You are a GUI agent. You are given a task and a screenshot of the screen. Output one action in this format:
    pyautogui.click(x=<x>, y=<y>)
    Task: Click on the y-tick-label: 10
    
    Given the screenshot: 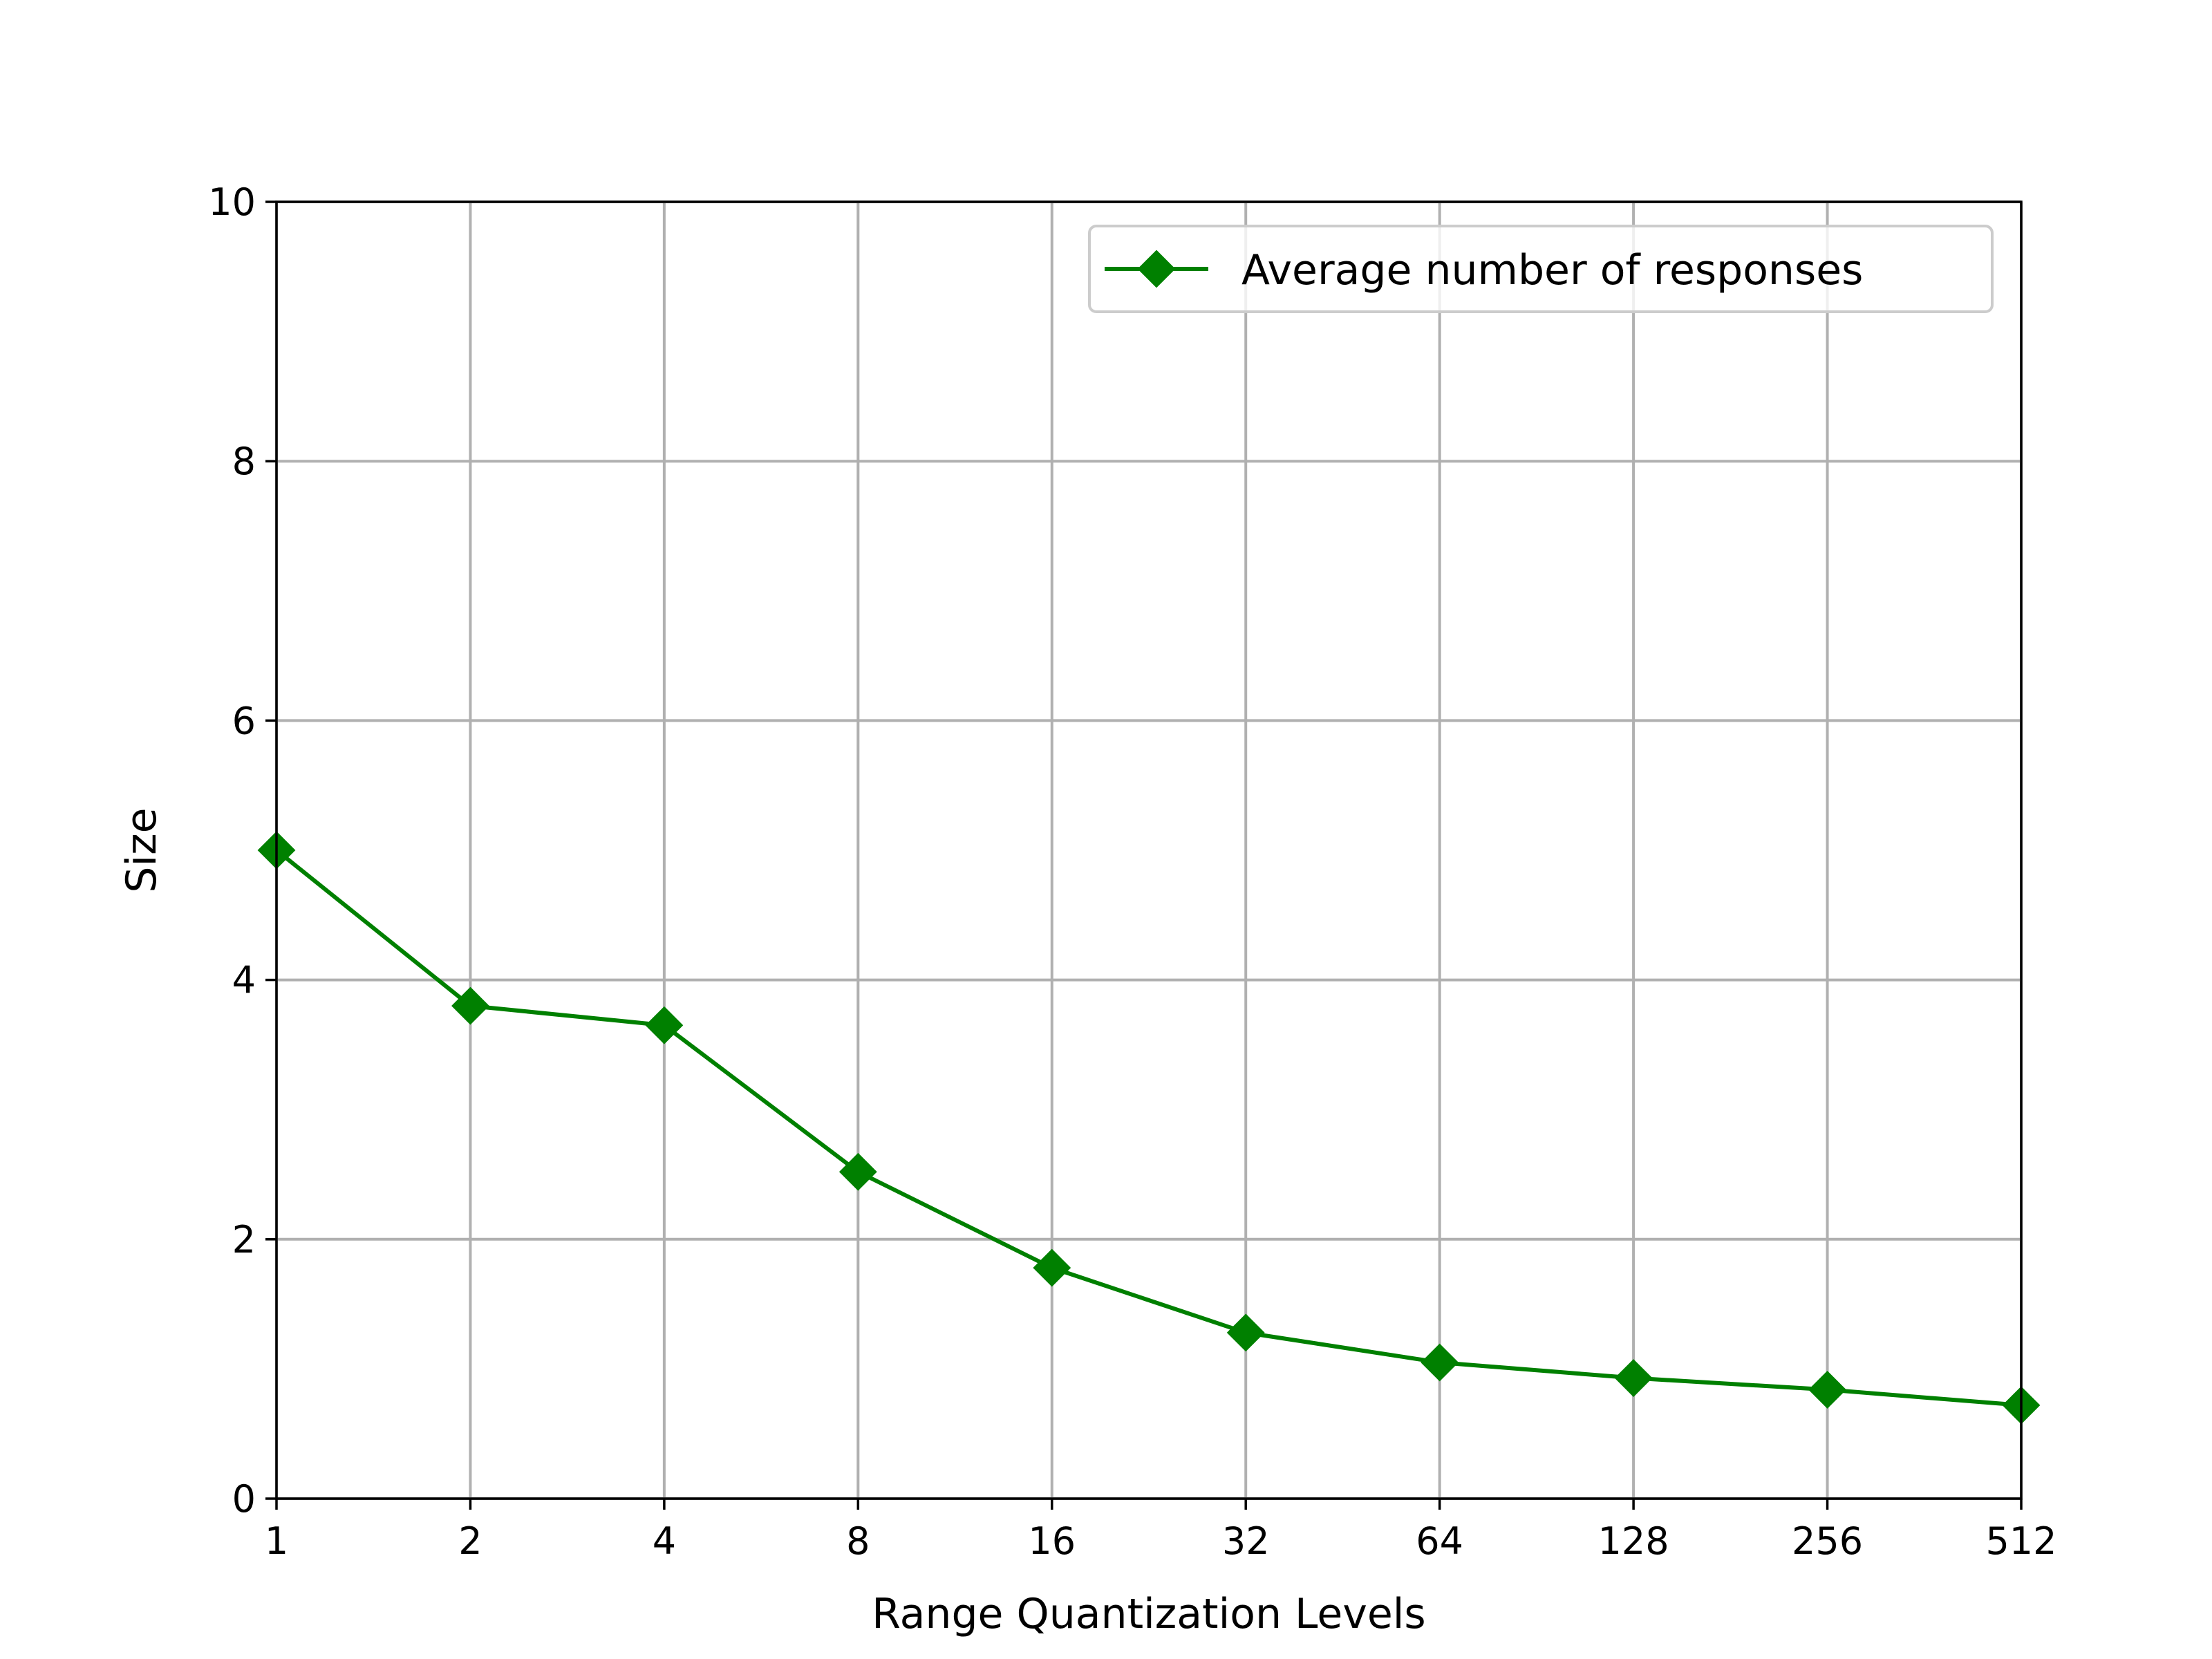 What is the action you would take?
    pyautogui.click(x=232, y=202)
    